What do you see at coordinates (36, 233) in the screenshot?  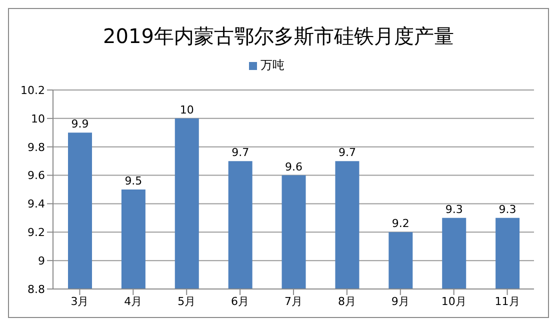 I see `y-tick-label: 9.2` at bounding box center [36, 233].